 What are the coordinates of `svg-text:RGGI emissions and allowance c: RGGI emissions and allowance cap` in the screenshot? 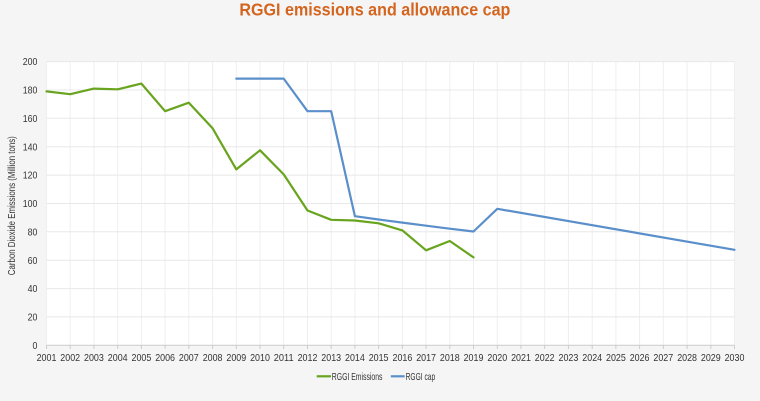 It's located at (374, 10).